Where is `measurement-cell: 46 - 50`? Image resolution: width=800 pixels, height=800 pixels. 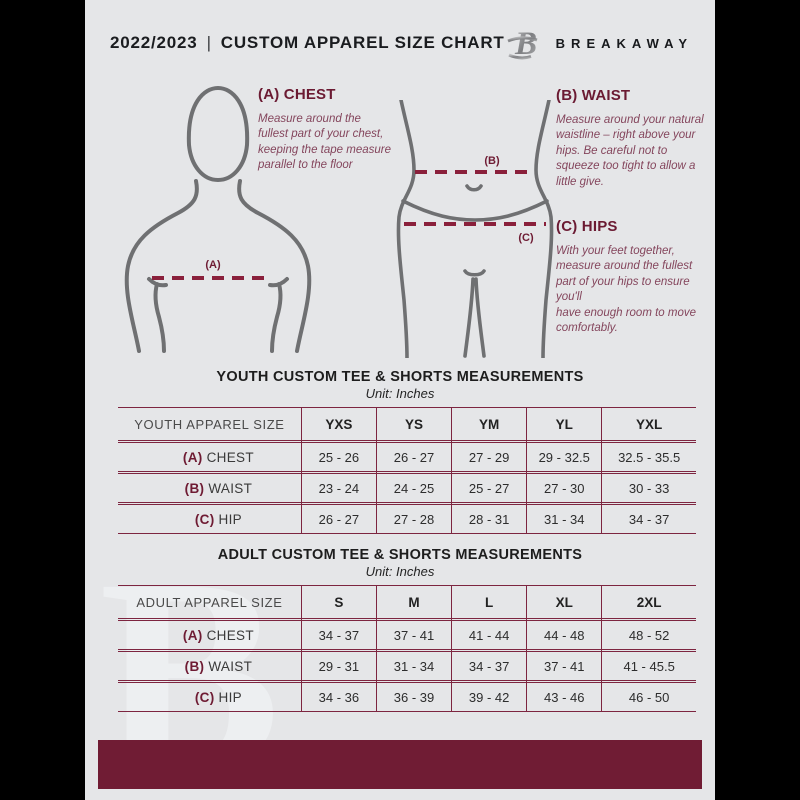 measurement-cell: 46 - 50 is located at coordinates (648, 697).